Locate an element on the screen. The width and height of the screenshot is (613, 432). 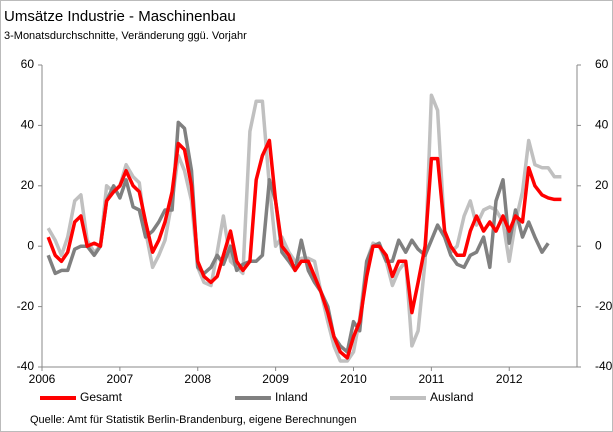
legend-label: Gesamt is located at coordinates (101, 397).